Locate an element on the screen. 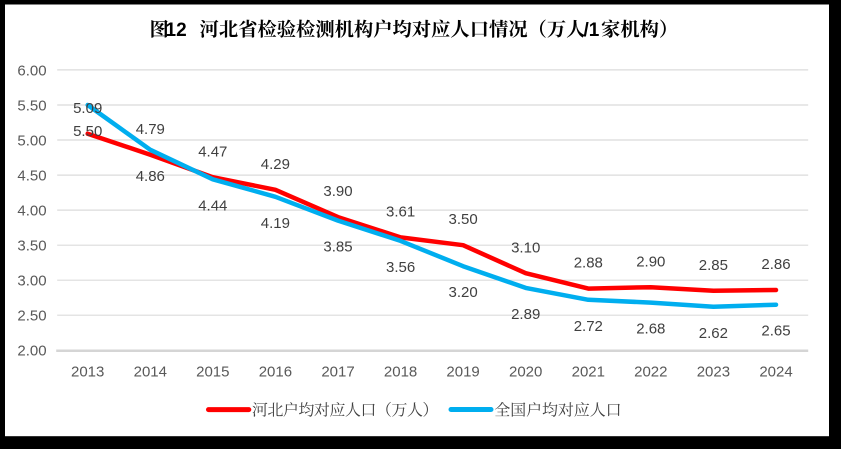 The image size is (841, 449). svg-text: 12 is located at coordinates (176, 30).